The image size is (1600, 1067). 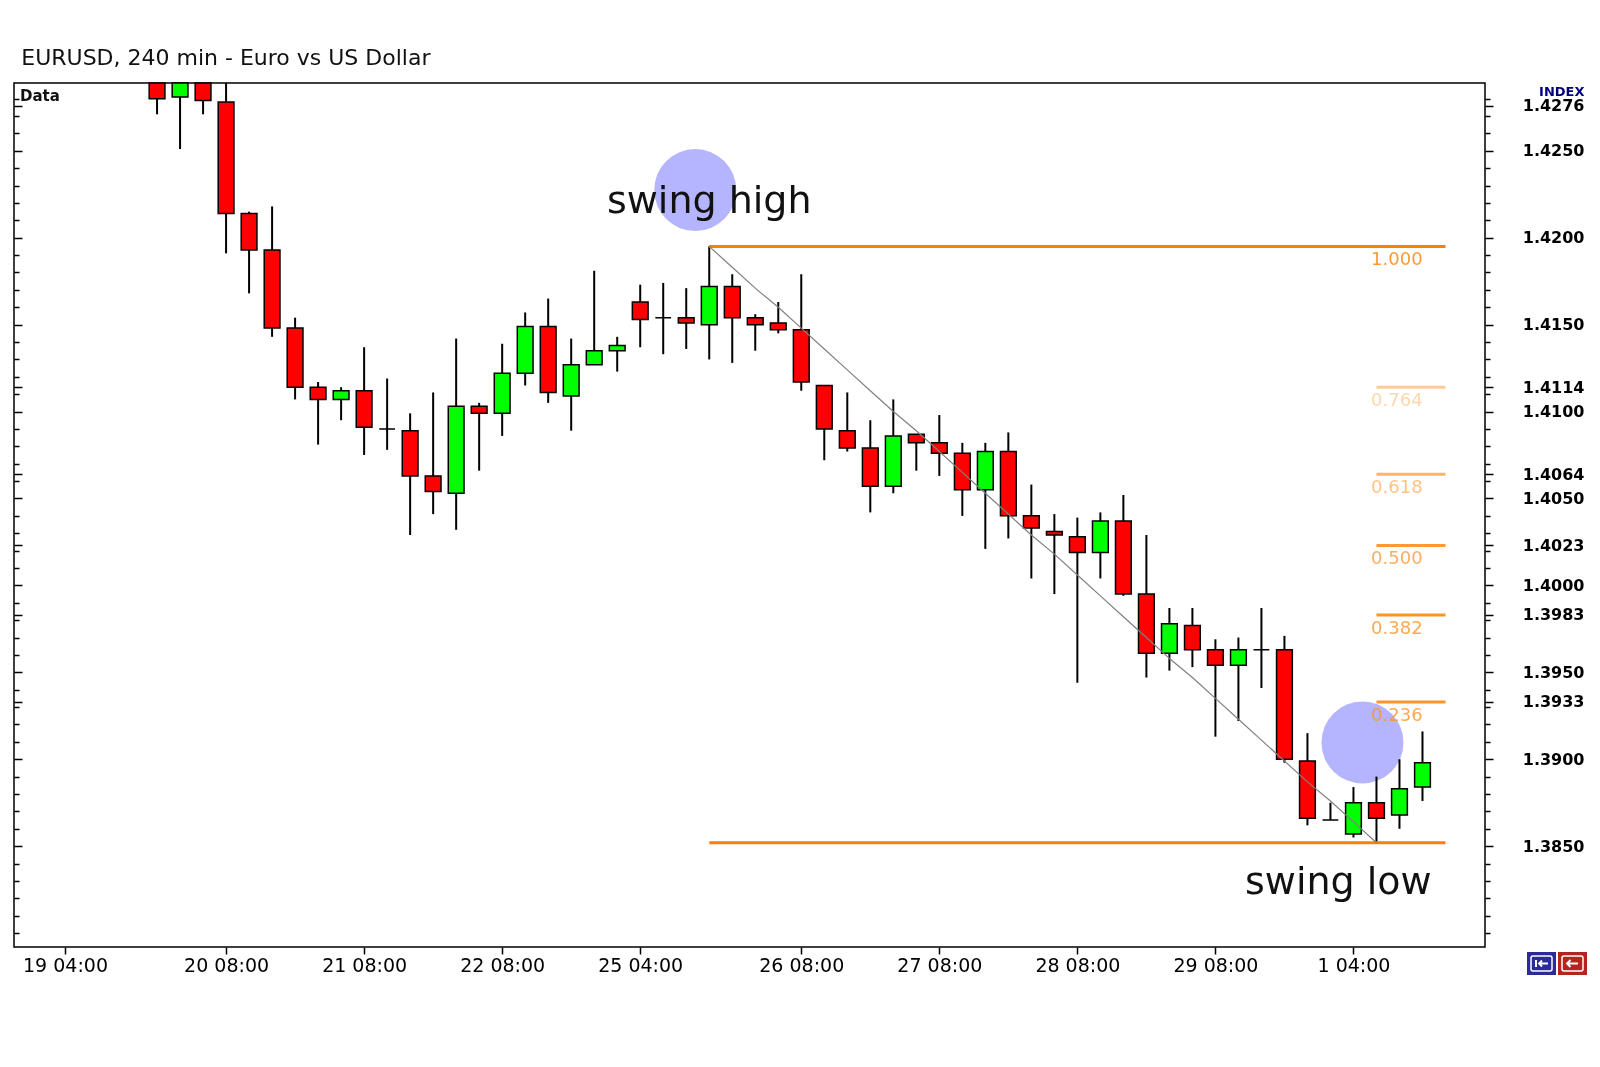 What do you see at coordinates (1216, 964) in the screenshot?
I see `x-tick-label: 29 08:00` at bounding box center [1216, 964].